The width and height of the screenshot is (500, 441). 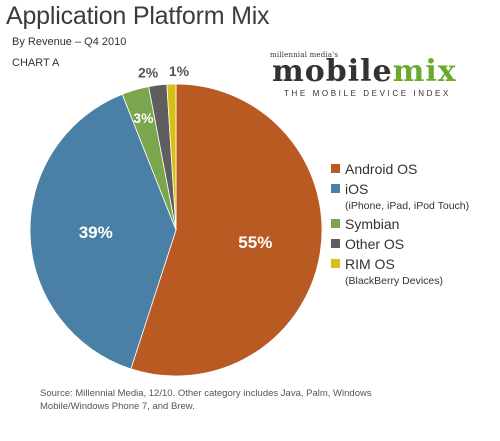 I want to click on pie-label-symbian: 3%, so click(x=143, y=118).